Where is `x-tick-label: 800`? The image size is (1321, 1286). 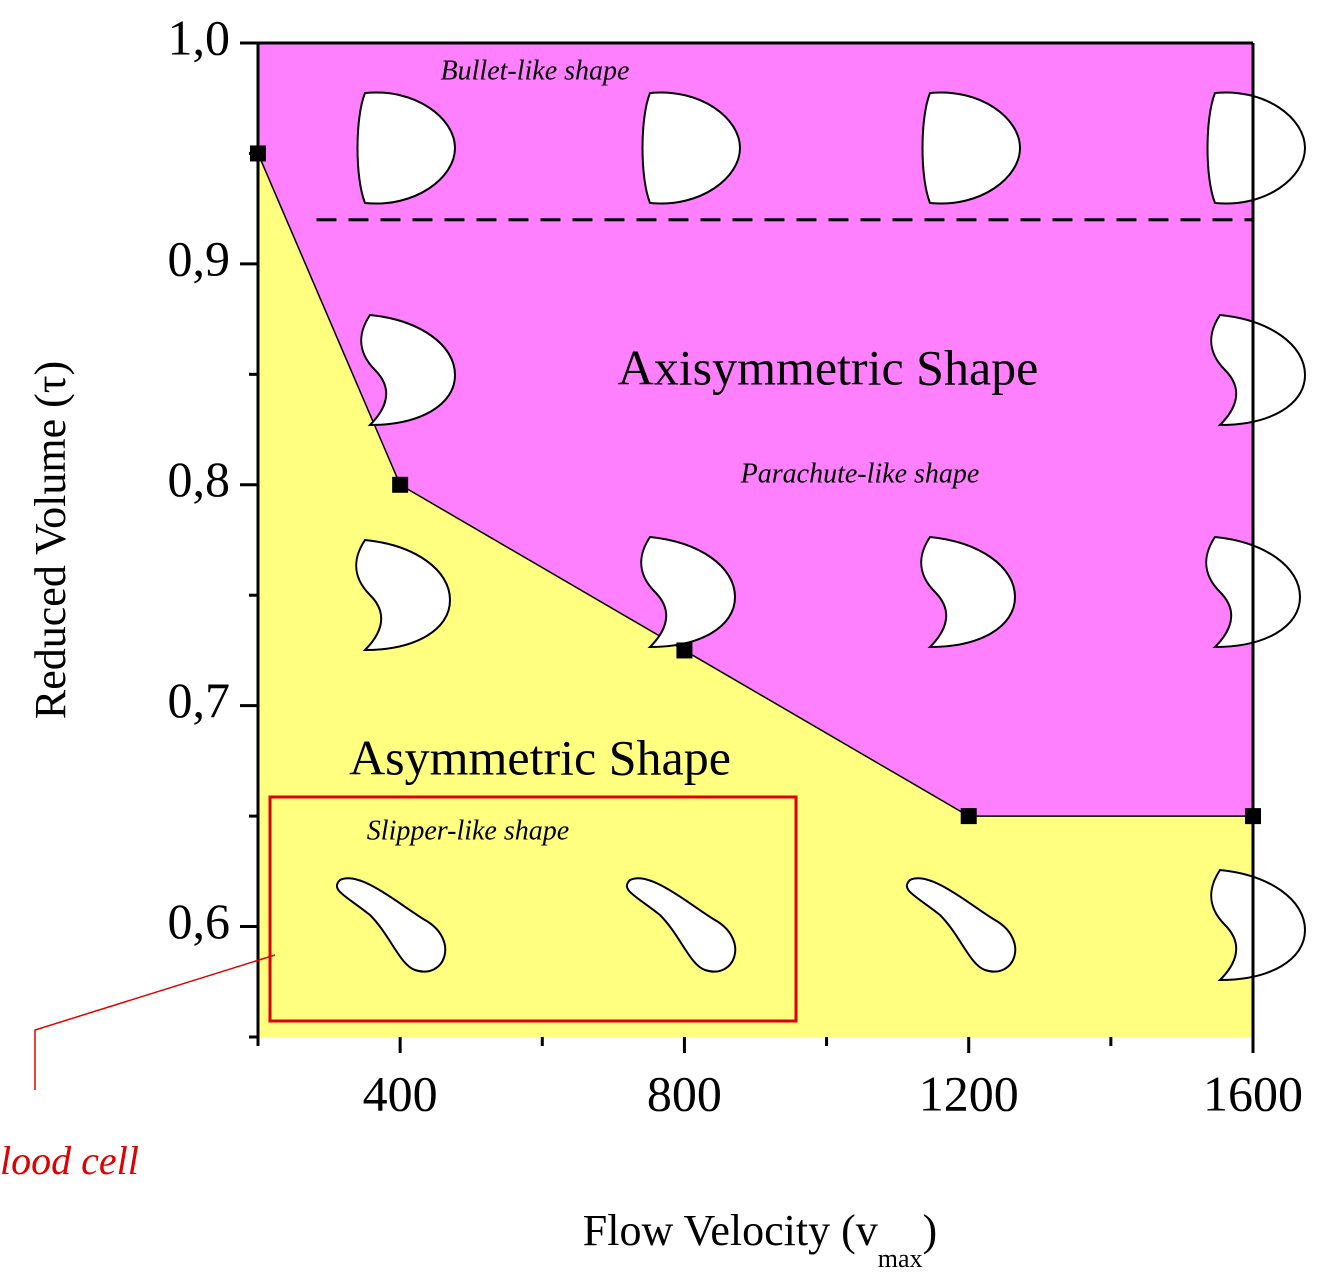
x-tick-label: 800 is located at coordinates (684, 1093).